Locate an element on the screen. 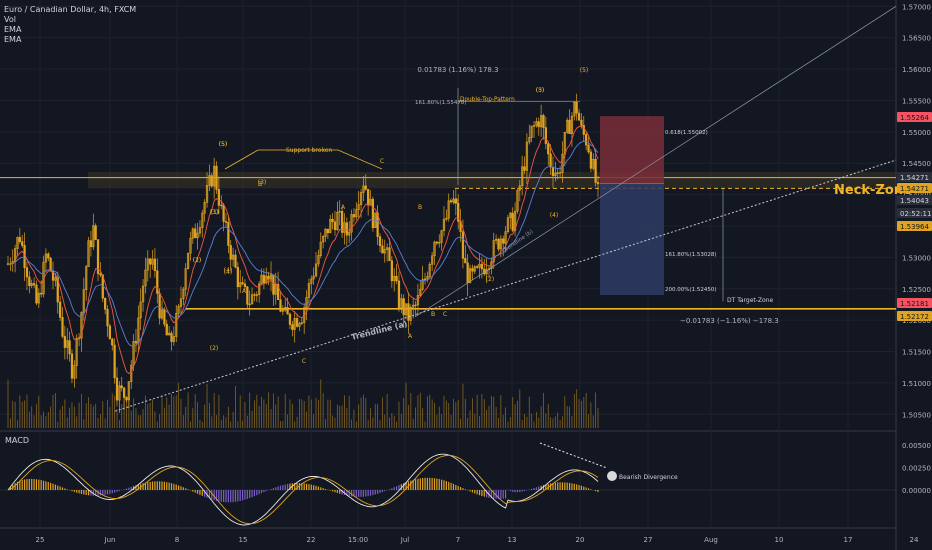 This screenshot has height=550, width=932. symbol-title: Euro / Canadian Dollar, 4h, FXCM is located at coordinates (70, 9).